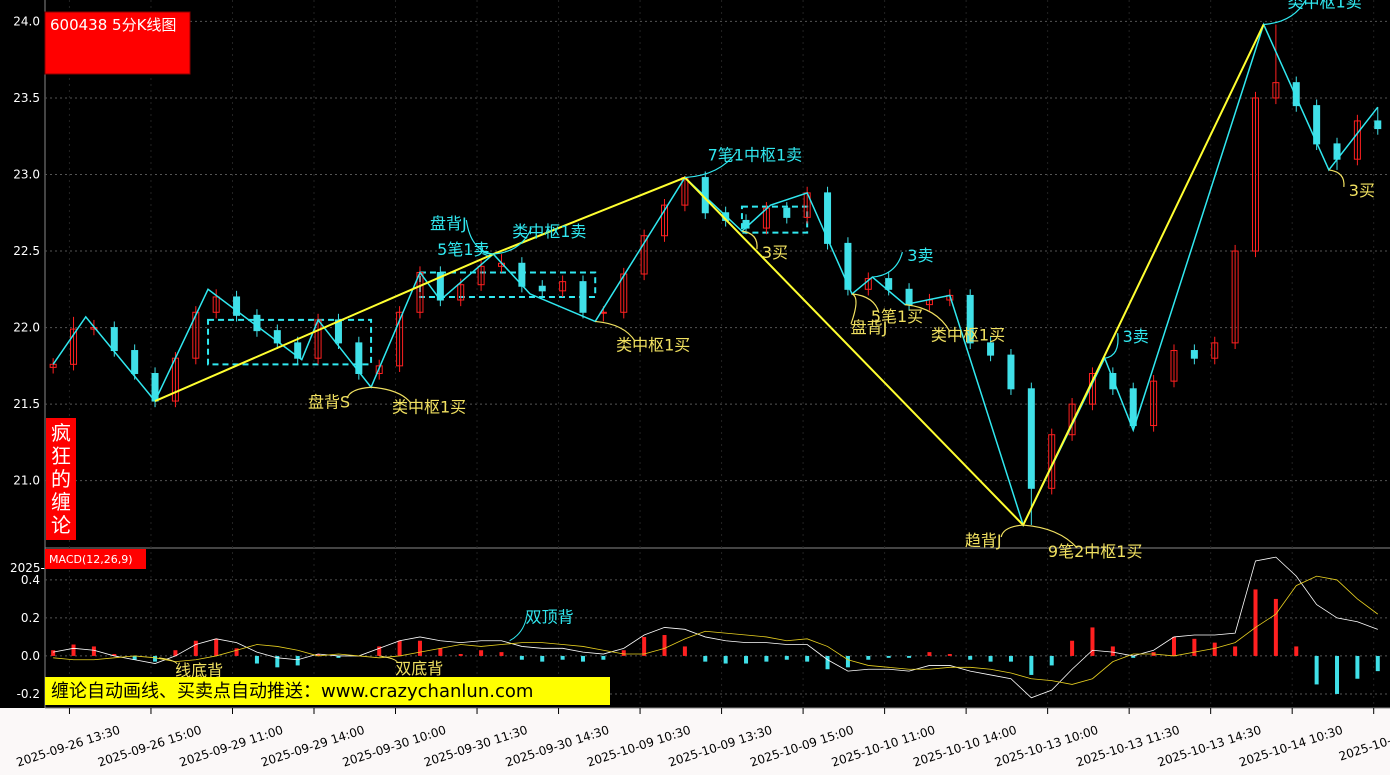 This screenshot has width=1390, height=775. What do you see at coordinates (26, 404) in the screenshot?
I see `y-tick-label: 21.5` at bounding box center [26, 404].